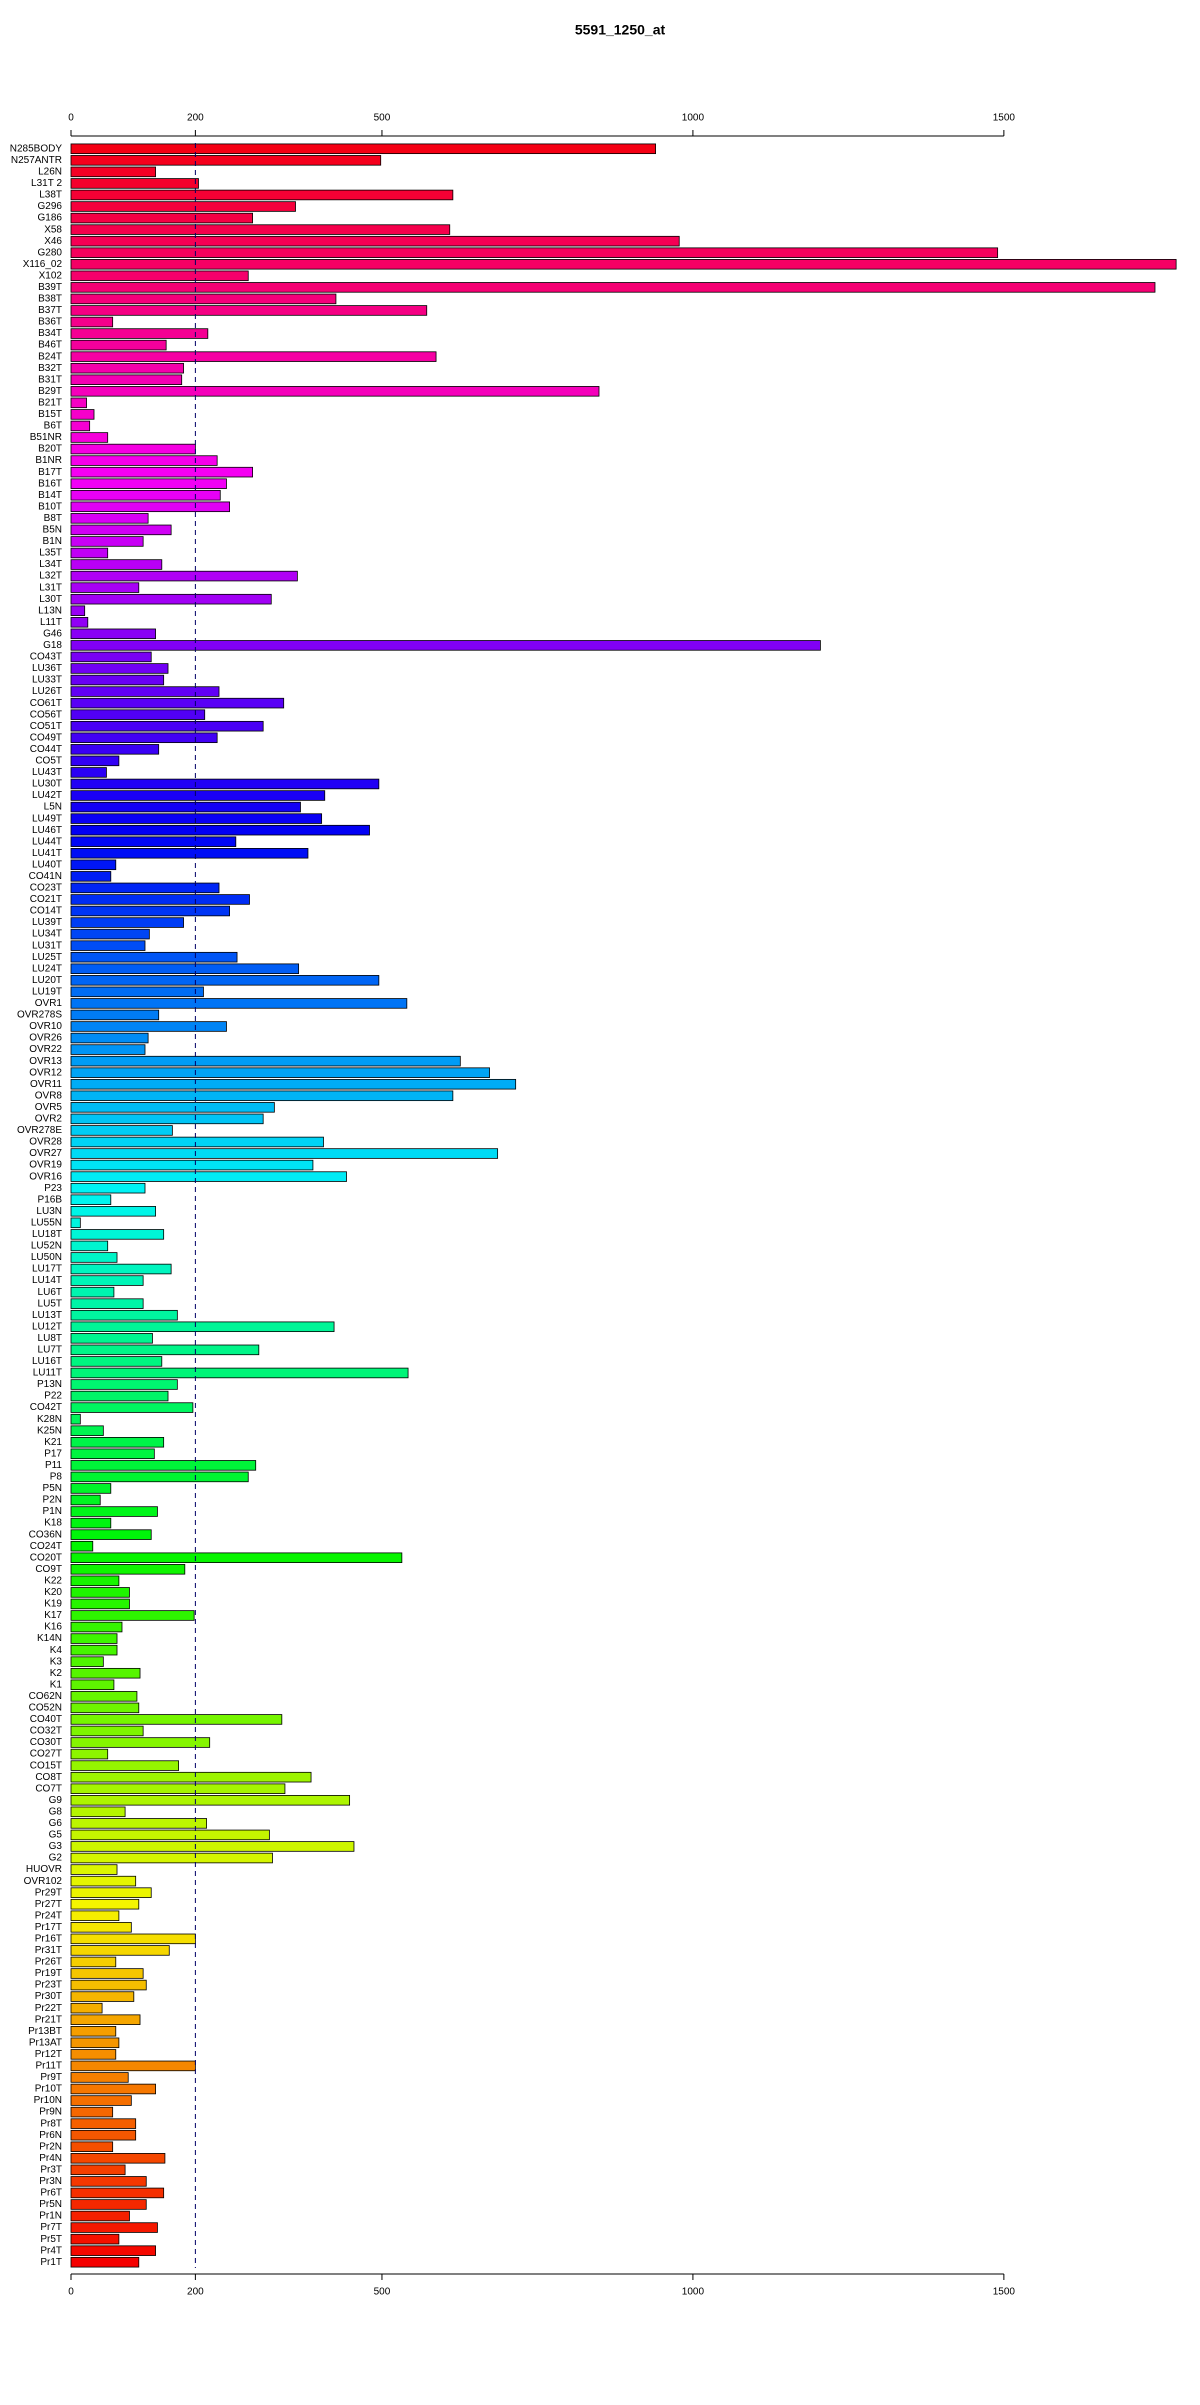  Describe the element at coordinates (51, 2250) in the screenshot. I see `y-tick-label: Pr4T` at that location.